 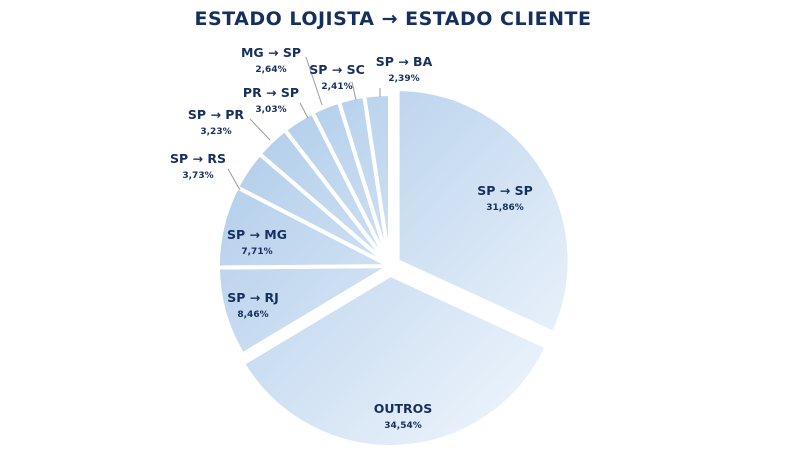 What do you see at coordinates (314, 81) in the screenshot?
I see `leader-line-mg-sp` at bounding box center [314, 81].